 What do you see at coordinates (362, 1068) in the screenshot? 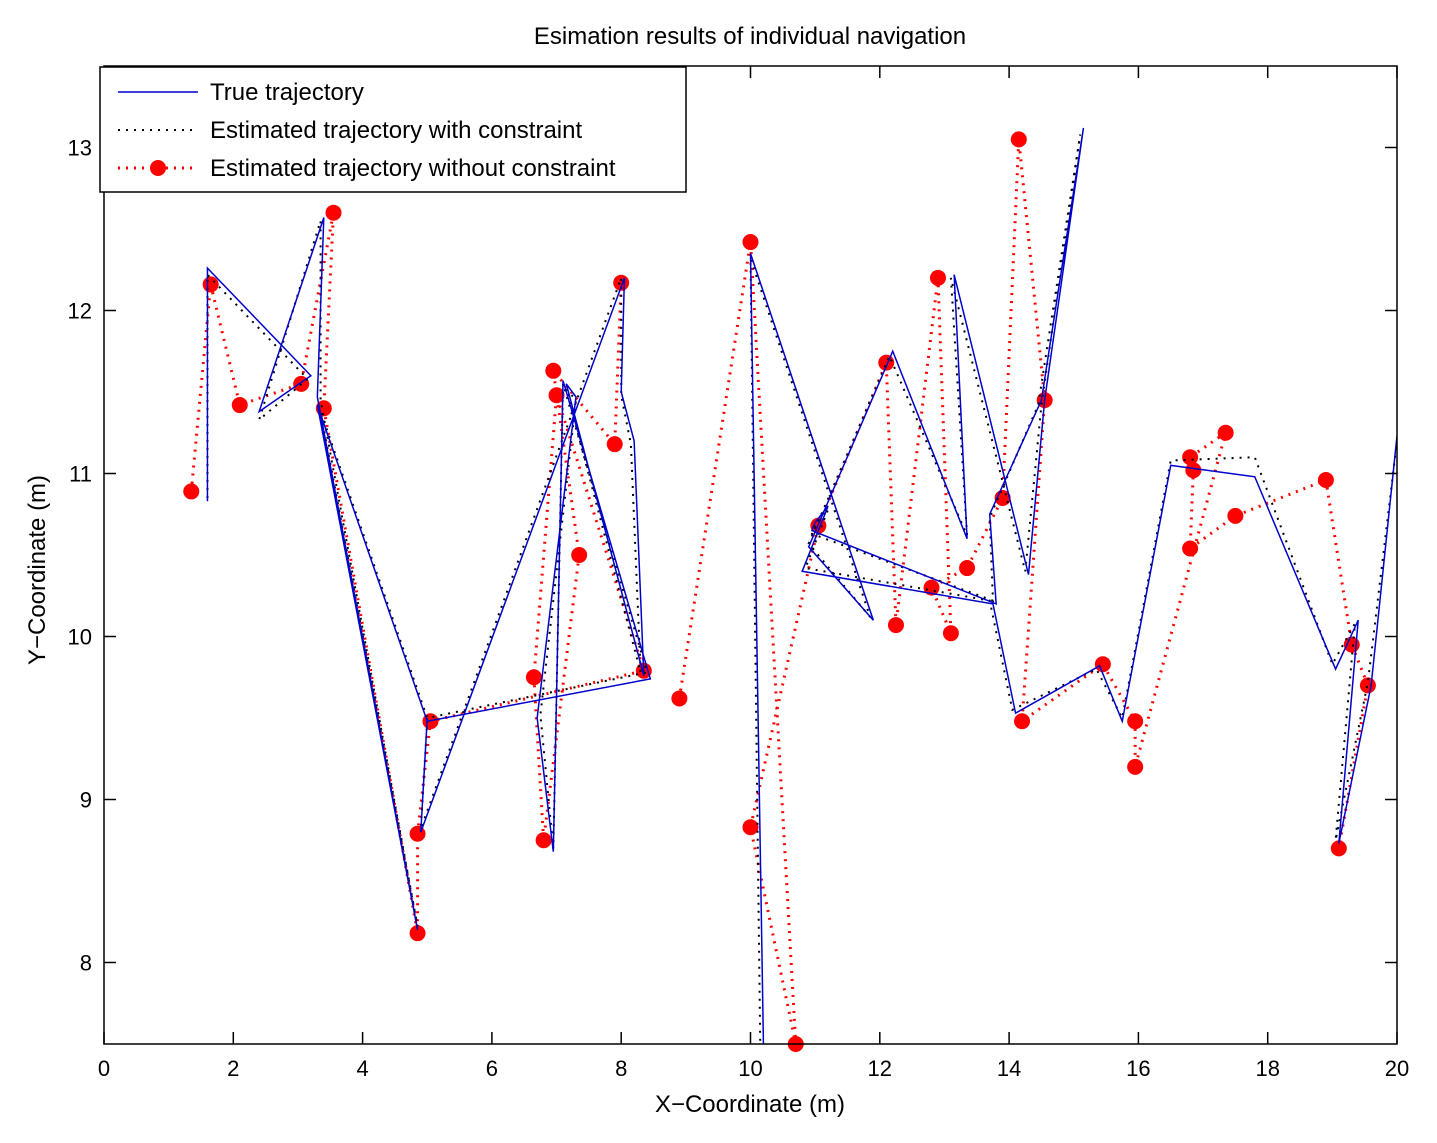
I see `x-tick-label: 4` at bounding box center [362, 1068].